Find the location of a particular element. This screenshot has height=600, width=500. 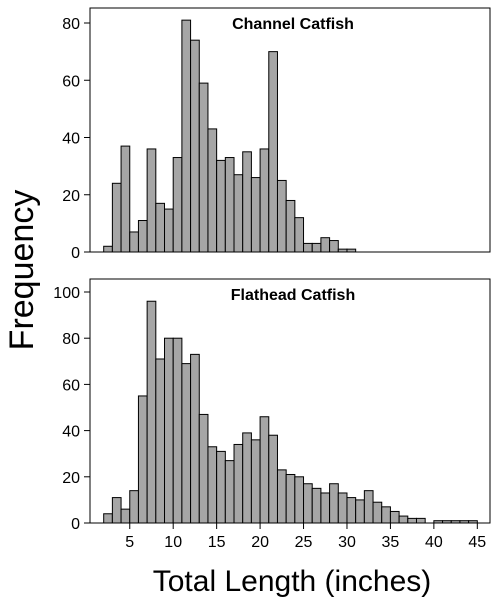

flathead-catfish-title: Flathead Catfish is located at coordinates (293, 295).